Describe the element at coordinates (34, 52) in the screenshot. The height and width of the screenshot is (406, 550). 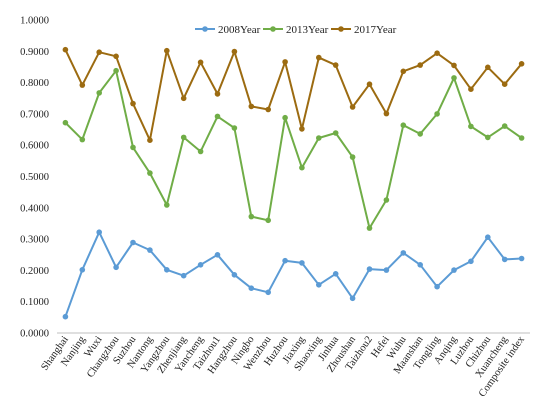
I see `y-tick-label: 0.9000` at that location.